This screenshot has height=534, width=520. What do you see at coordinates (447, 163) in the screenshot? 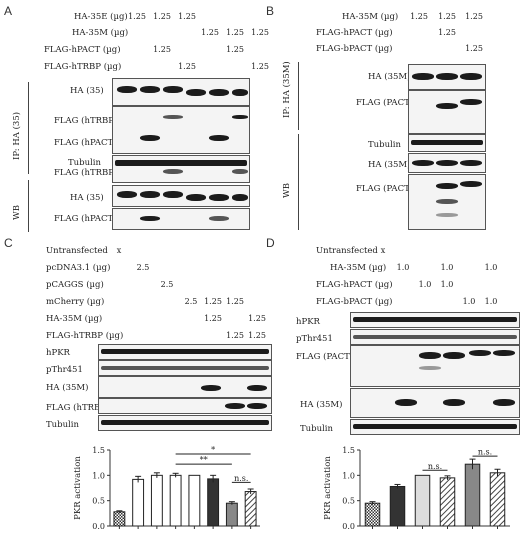
I see `blot-ha35m-wb` at bounding box center [447, 163].